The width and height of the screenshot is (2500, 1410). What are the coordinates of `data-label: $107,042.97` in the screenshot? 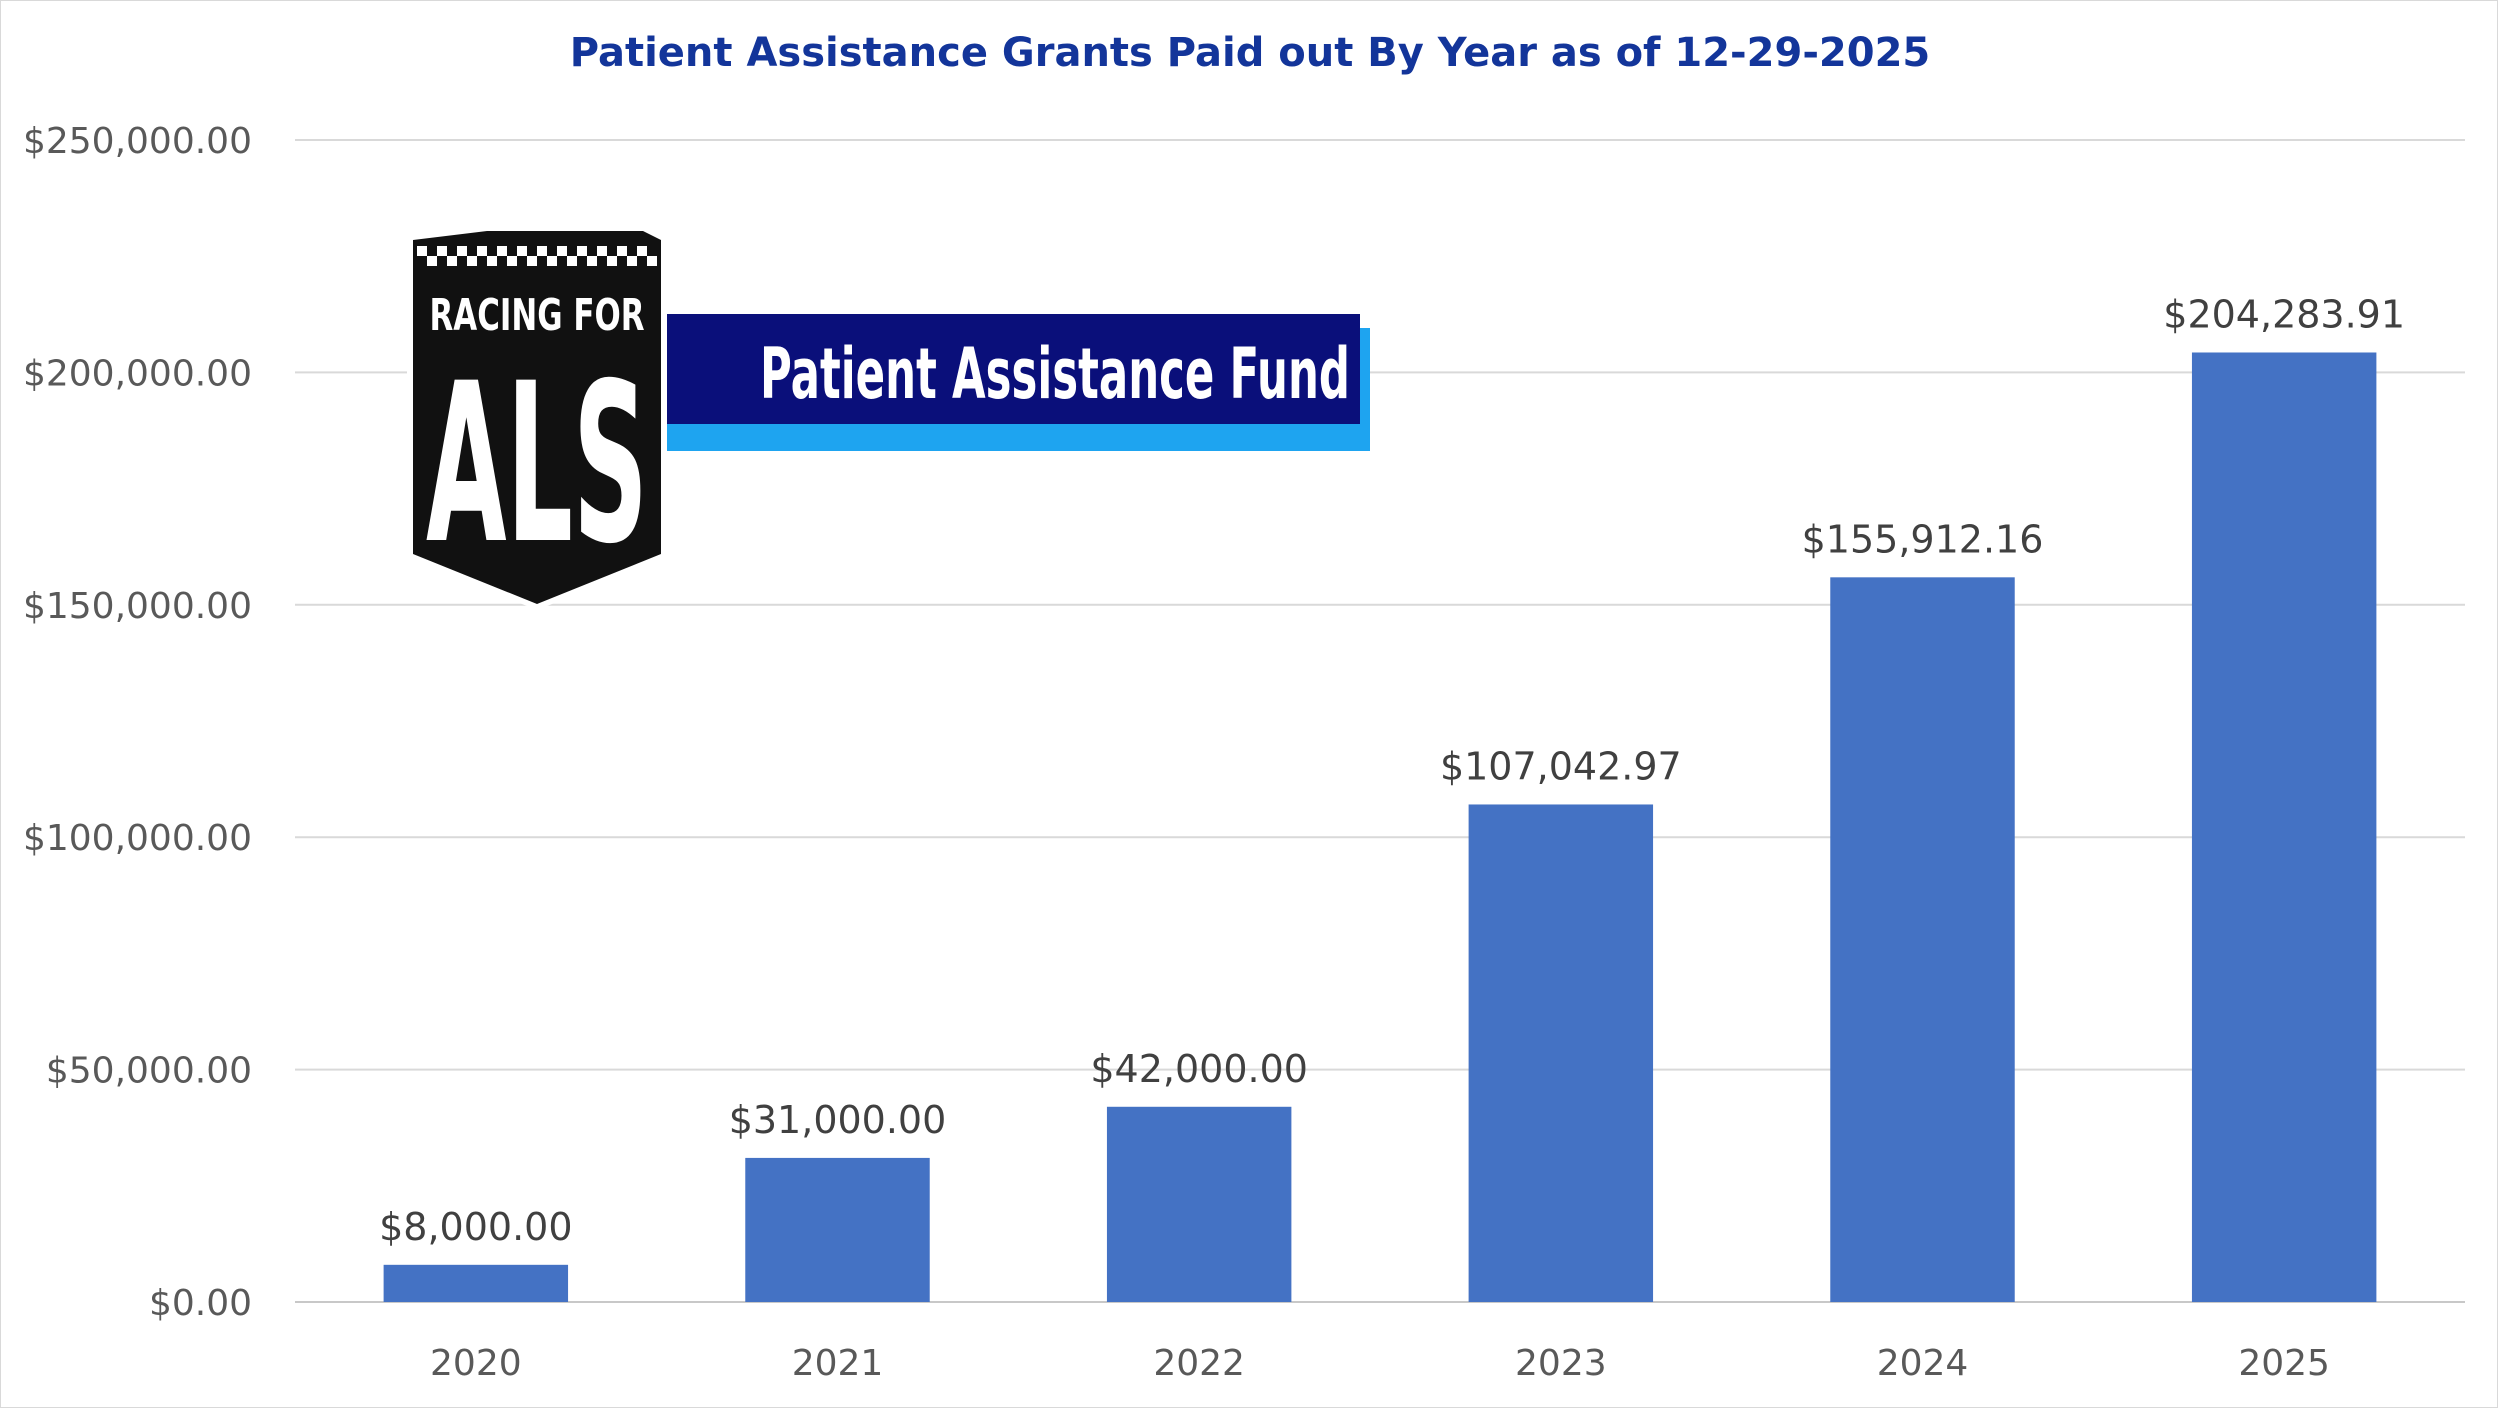 It's located at (1561, 766).